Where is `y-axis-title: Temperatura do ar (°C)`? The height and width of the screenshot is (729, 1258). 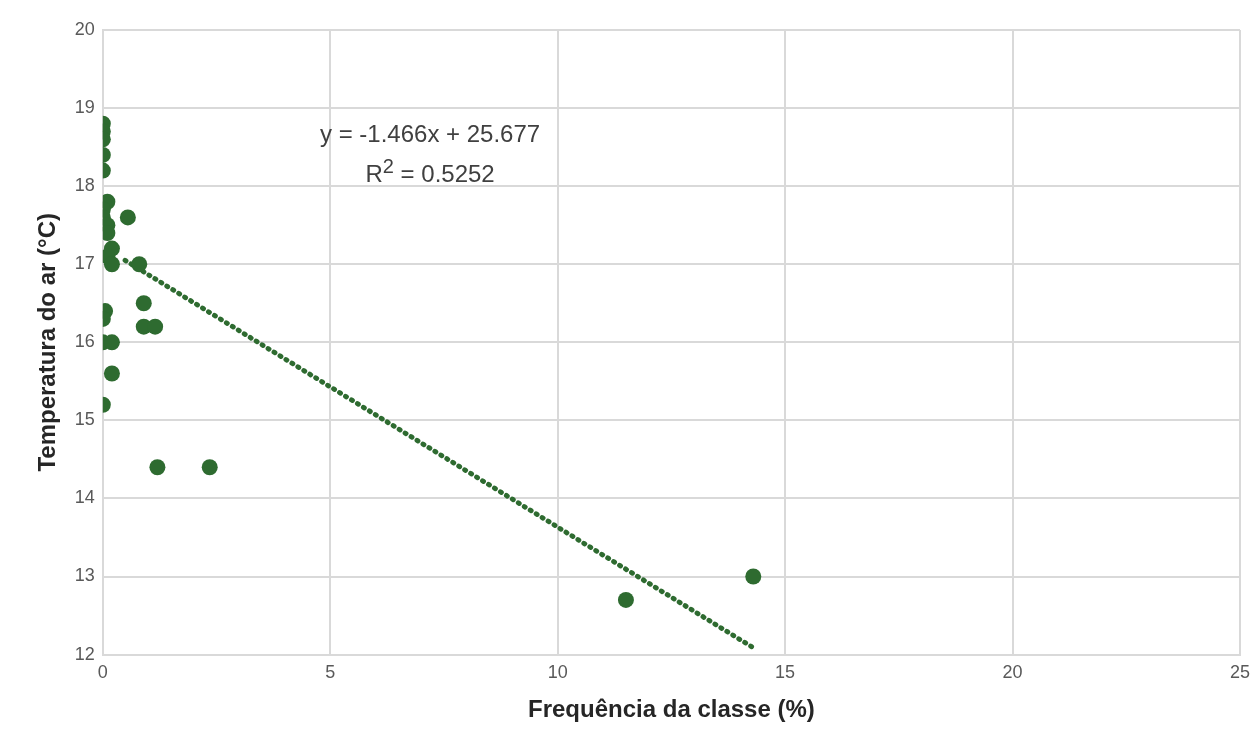
y-axis-title: Temperatura do ar (°C) is located at coordinates (47, 342).